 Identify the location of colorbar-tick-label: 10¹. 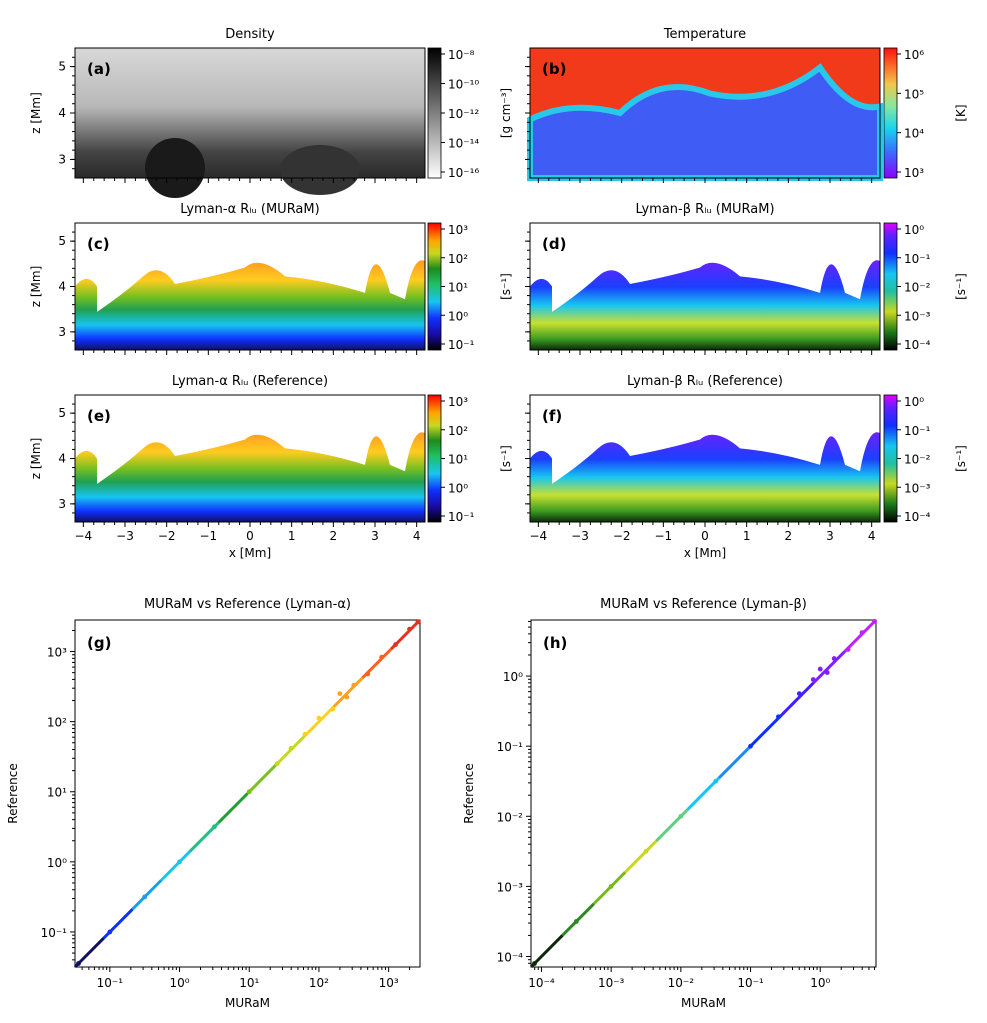
(458, 288).